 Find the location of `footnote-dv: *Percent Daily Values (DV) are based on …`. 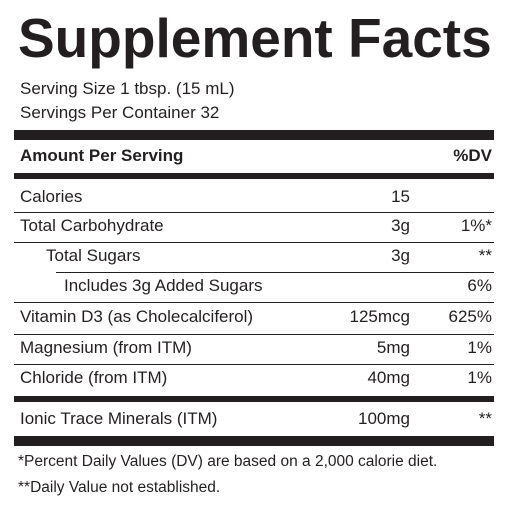

footnote-dv: *Percent Daily Values (DV) are based on … is located at coordinates (228, 461).